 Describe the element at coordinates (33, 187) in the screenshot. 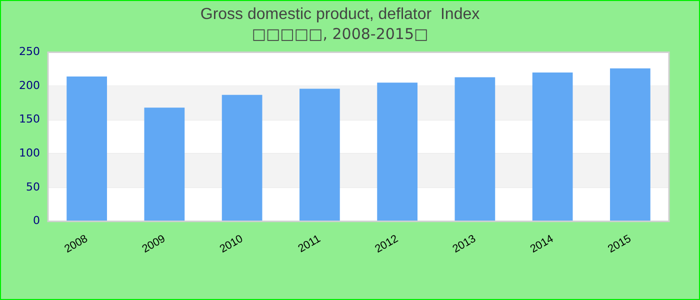

I see `y-tick-label: 50` at that location.